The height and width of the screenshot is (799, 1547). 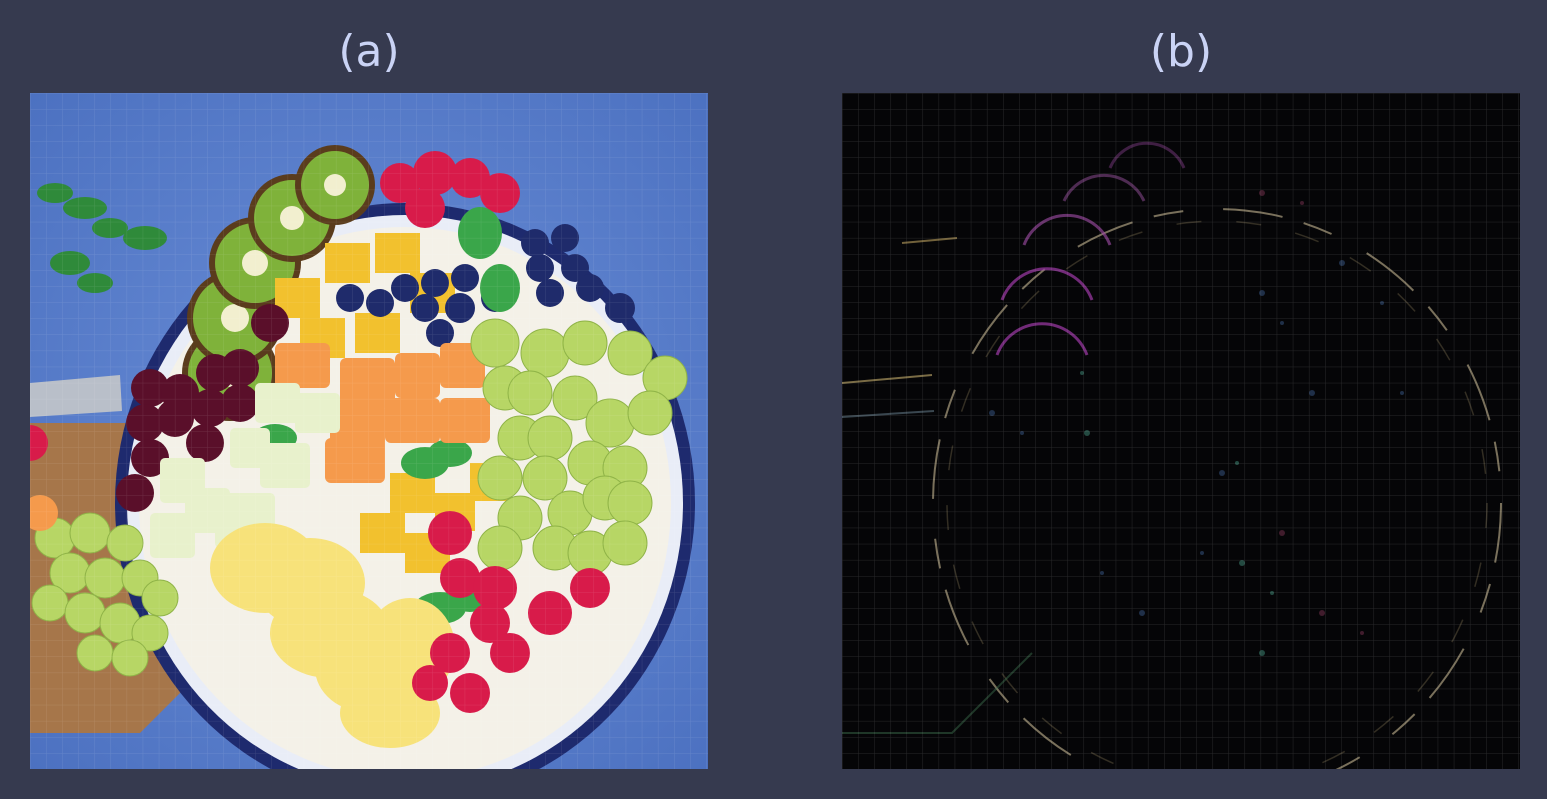 What do you see at coordinates (369, 51) in the screenshot?
I see `panel-a-label: (a)` at bounding box center [369, 51].